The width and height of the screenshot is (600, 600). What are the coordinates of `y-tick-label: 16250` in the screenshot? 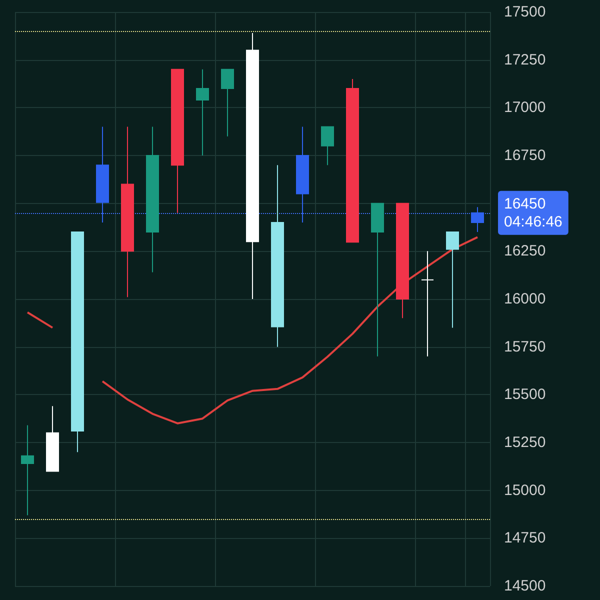 It's located at (525, 251).